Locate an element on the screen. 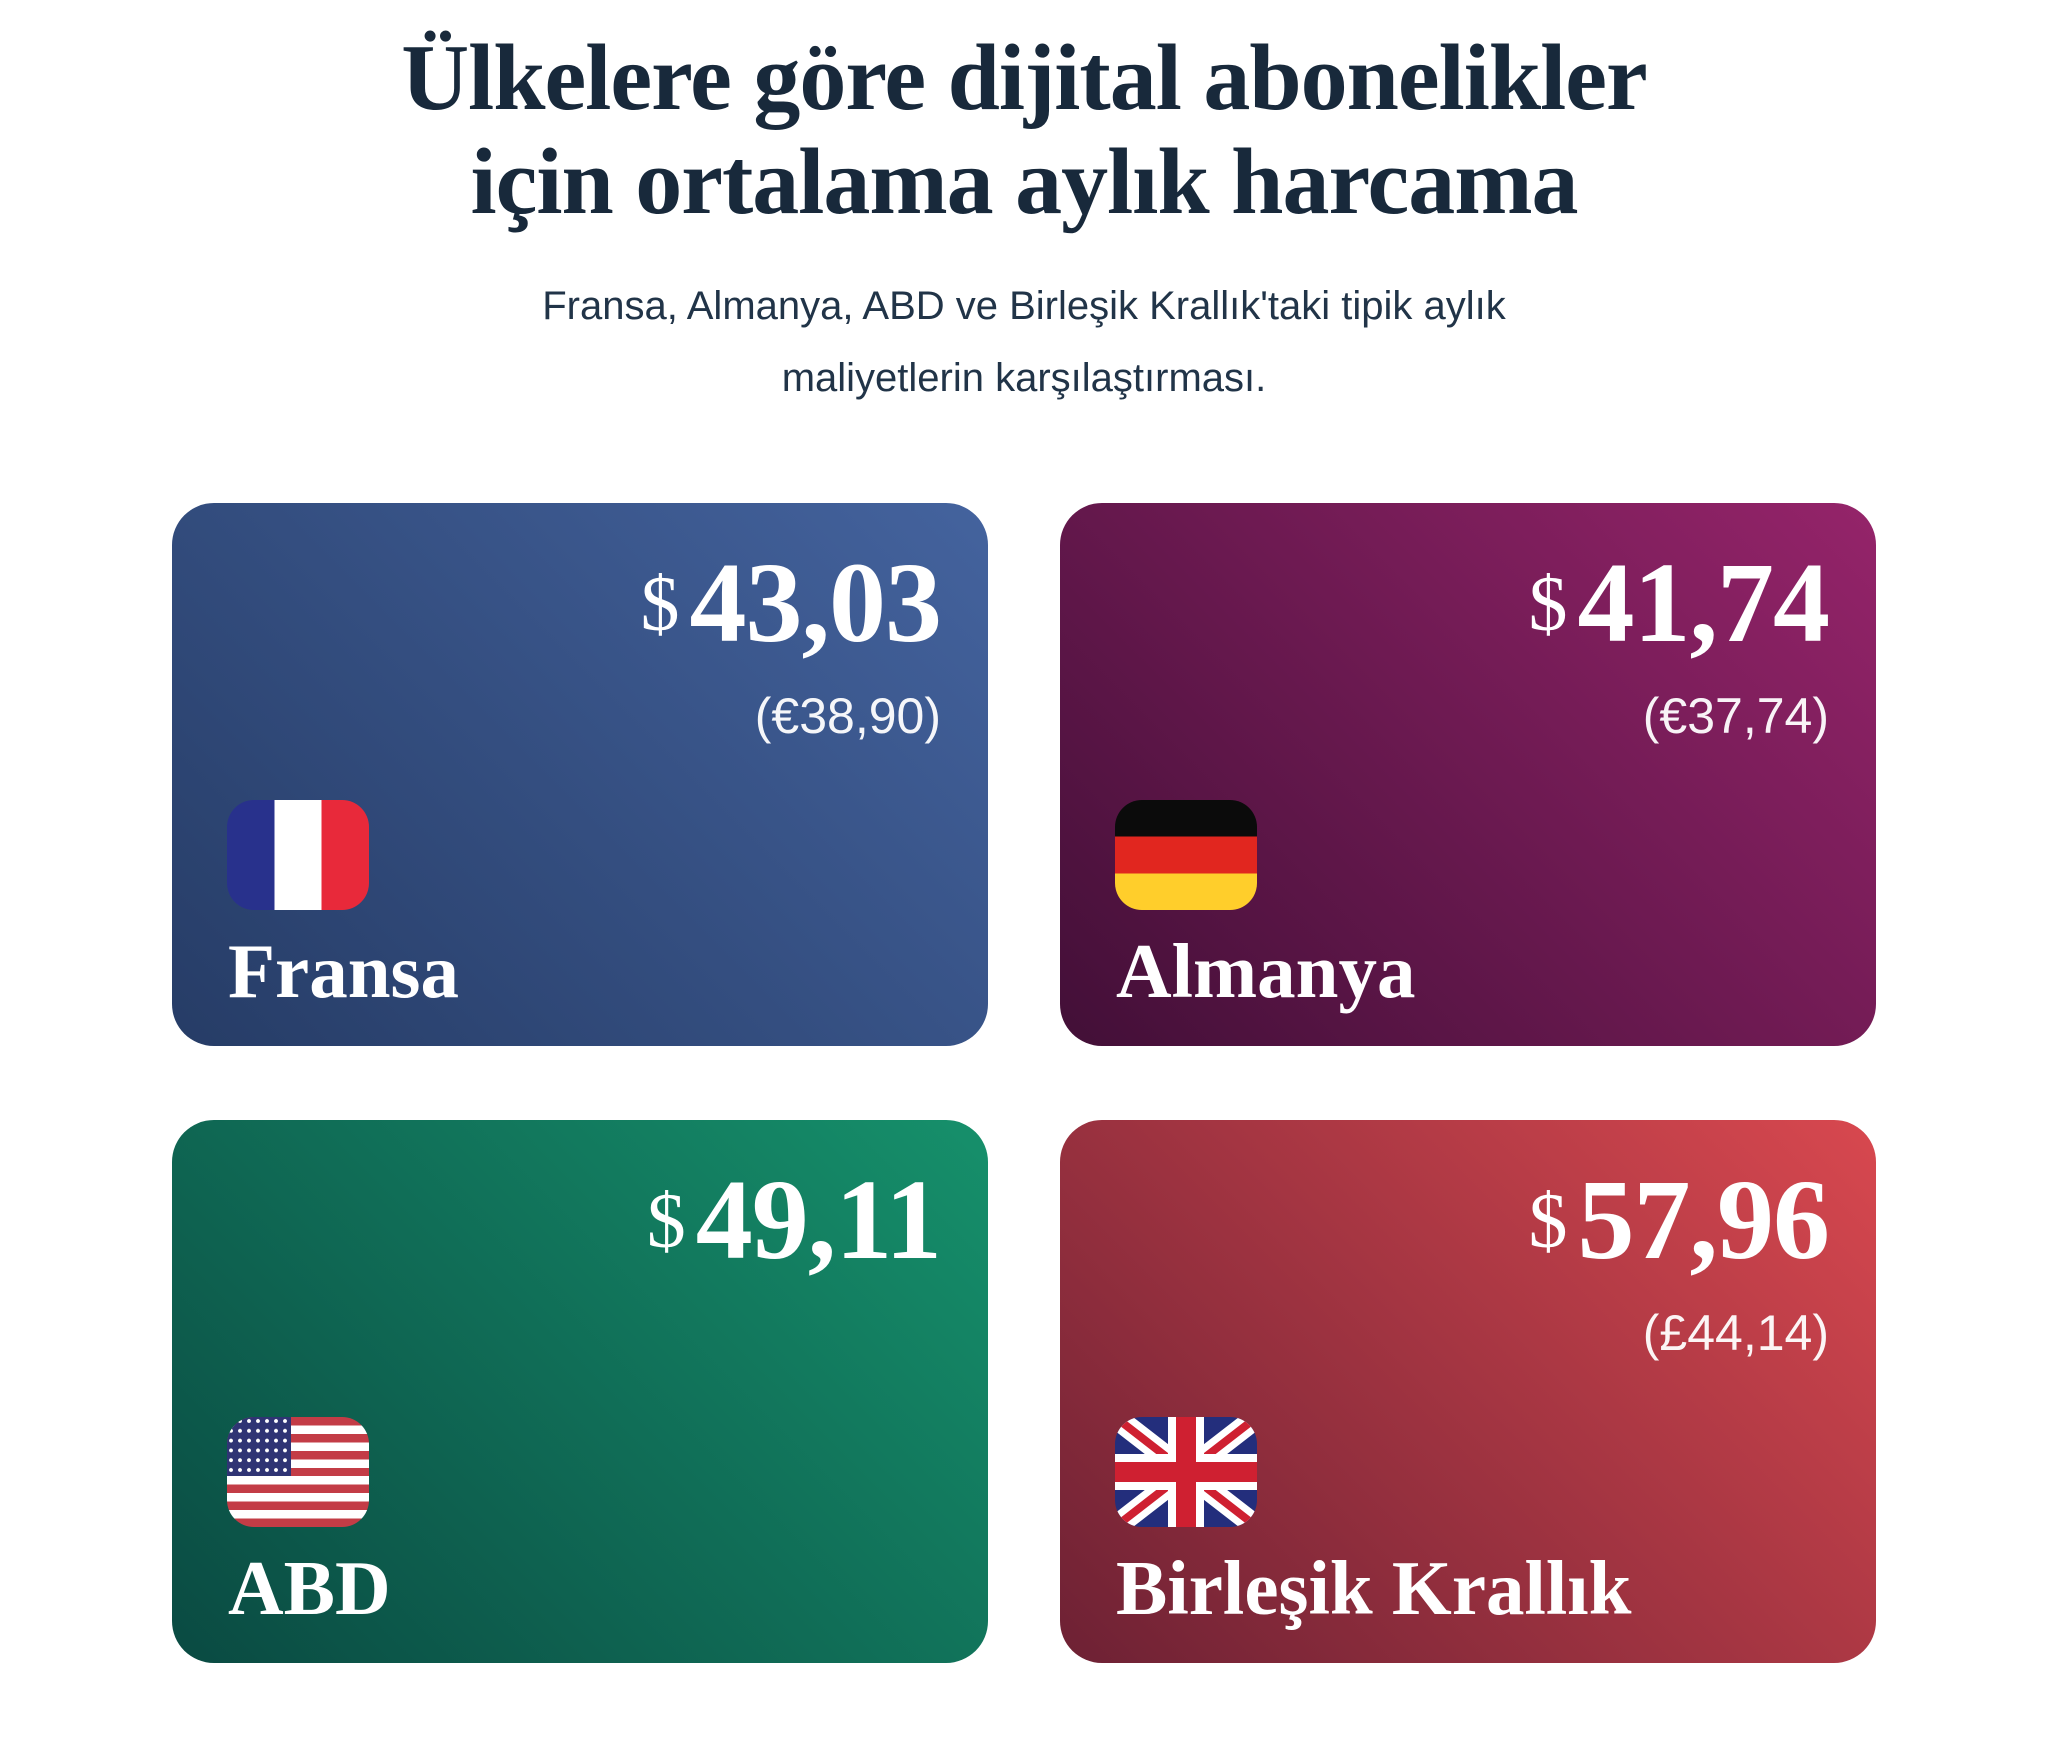 The image size is (2048, 1741). country-label: Almanya is located at coordinates (1266, 971).